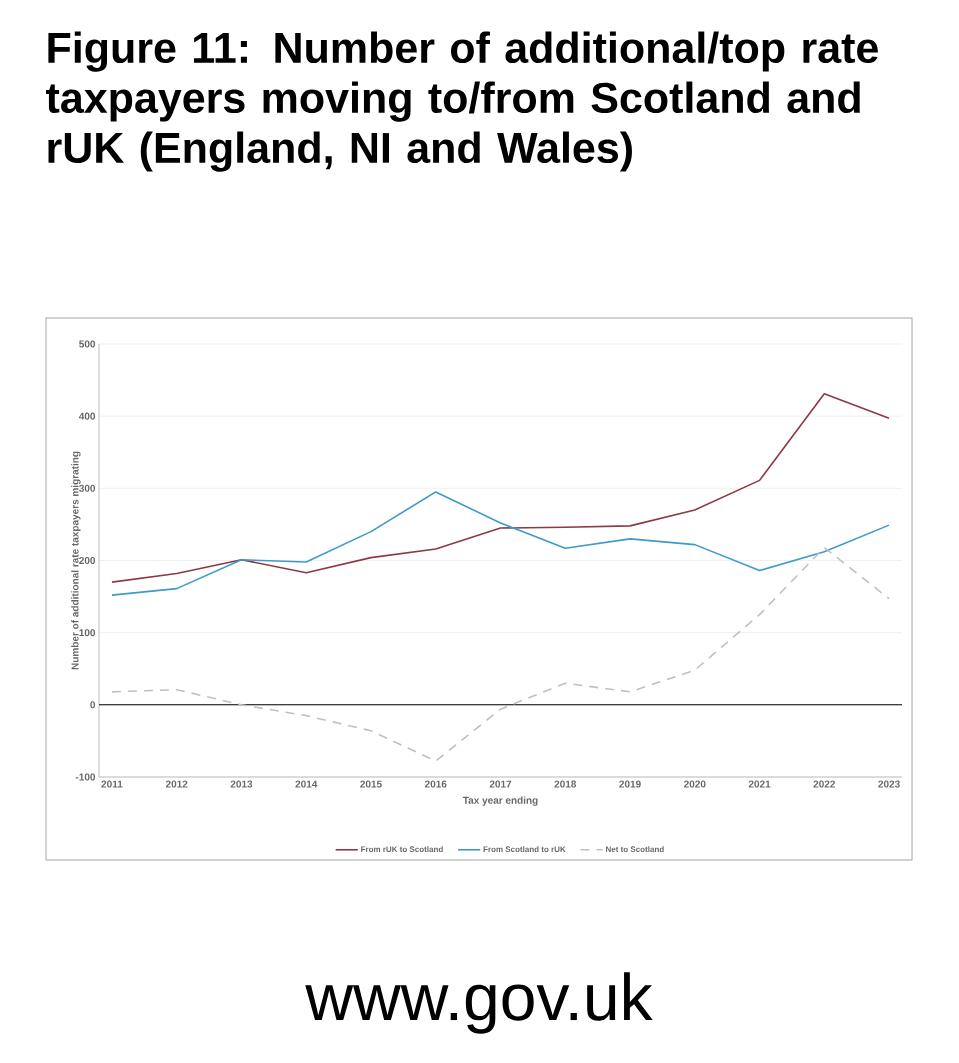  Describe the element at coordinates (87, 633) in the screenshot. I see `y-tick-label: 100` at that location.